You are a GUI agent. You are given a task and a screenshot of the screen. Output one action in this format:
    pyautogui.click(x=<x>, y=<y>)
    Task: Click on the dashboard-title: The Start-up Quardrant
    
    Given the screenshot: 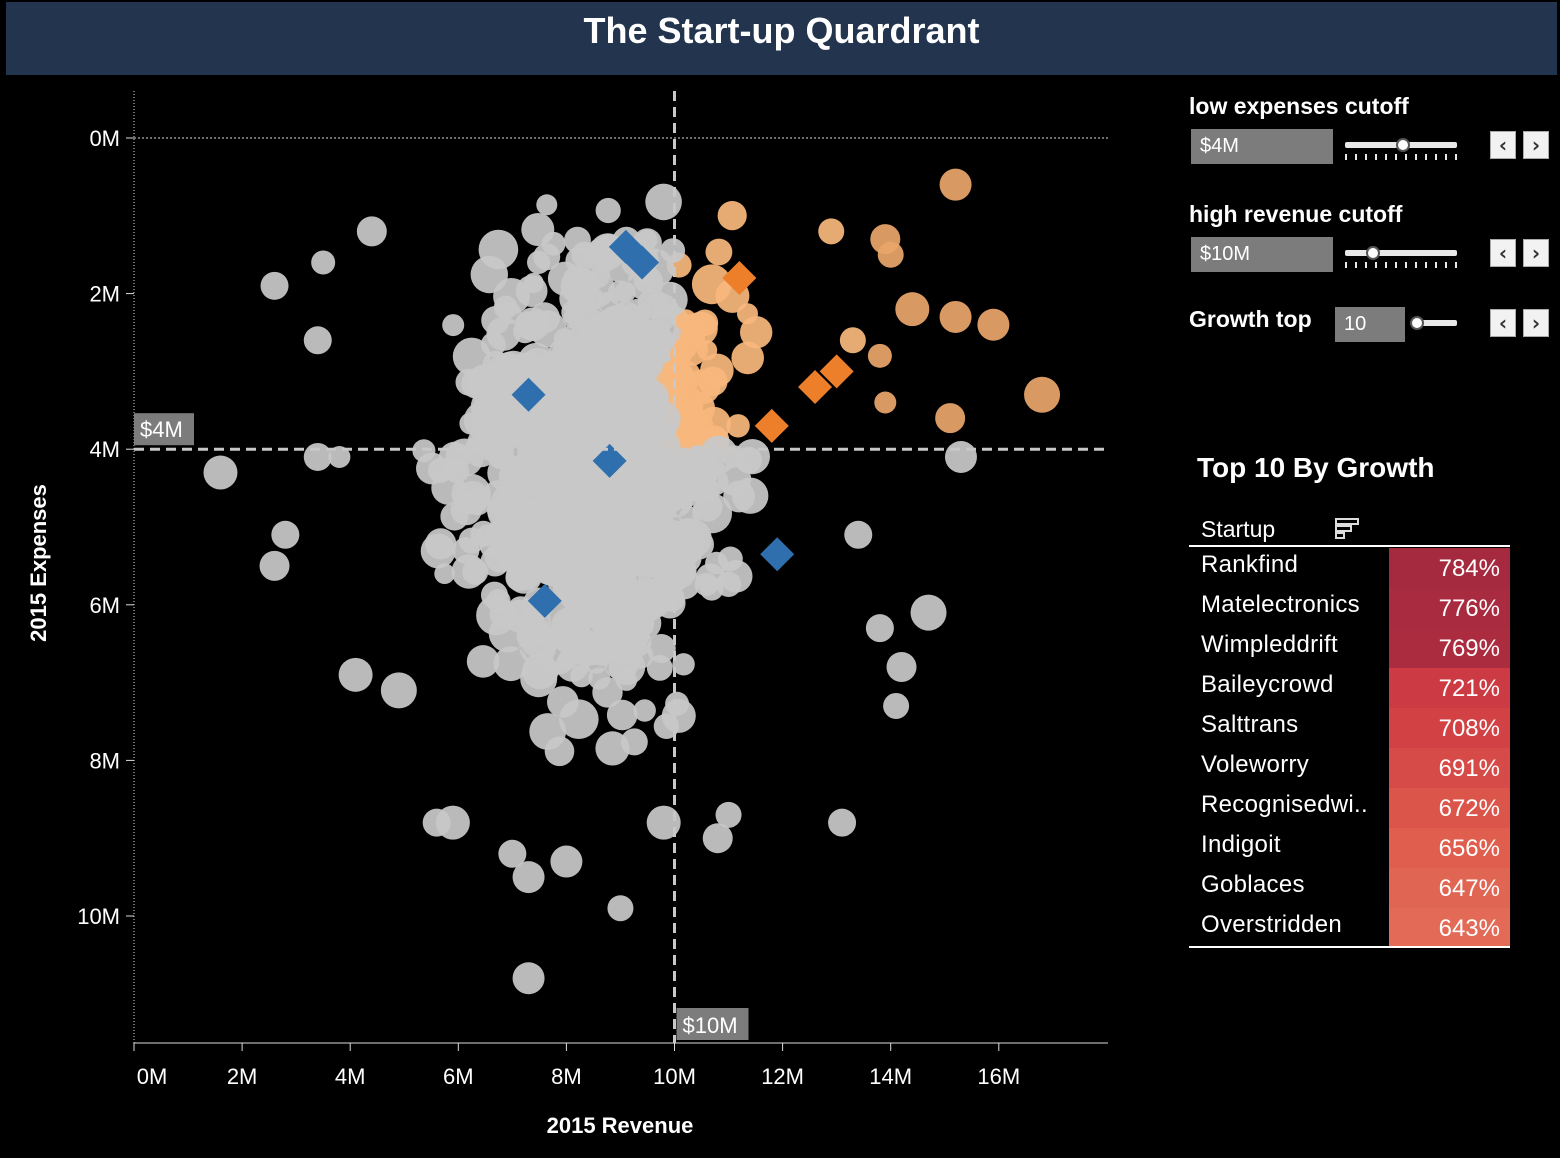 What is the action you would take?
    pyautogui.click(x=781, y=30)
    